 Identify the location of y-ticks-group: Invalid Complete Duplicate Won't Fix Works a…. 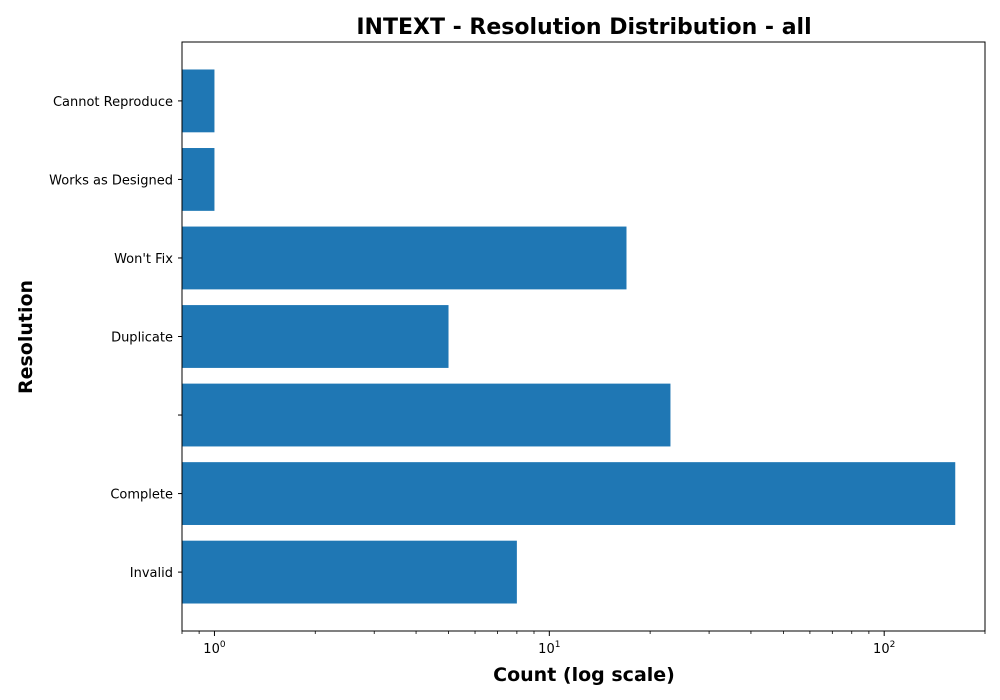
(115, 338).